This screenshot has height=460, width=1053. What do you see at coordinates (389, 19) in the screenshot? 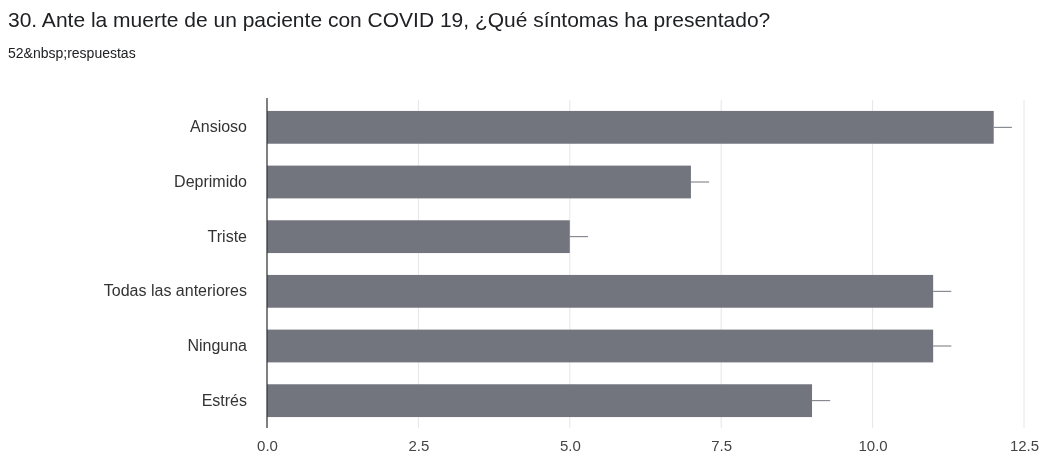
I see `chart-title: 30. Ante la muerte de un paciente con COVID 19, ¿Qué síntomas ha presentado?` at bounding box center [389, 19].